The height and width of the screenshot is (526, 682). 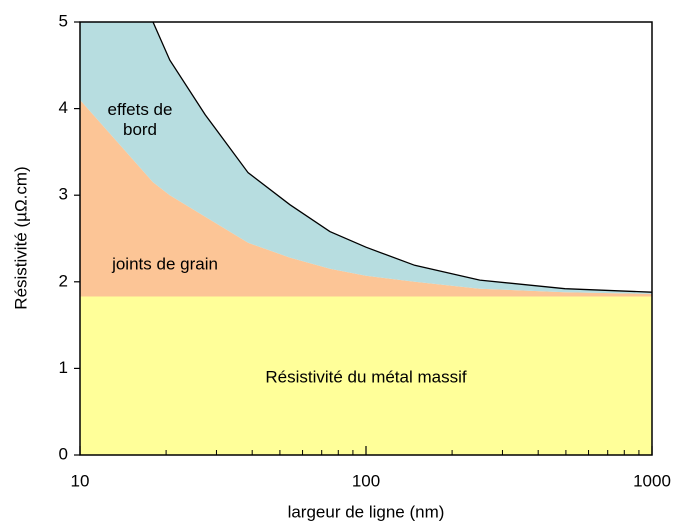 What do you see at coordinates (63, 107) in the screenshot?
I see `y-tick-label: 4` at bounding box center [63, 107].